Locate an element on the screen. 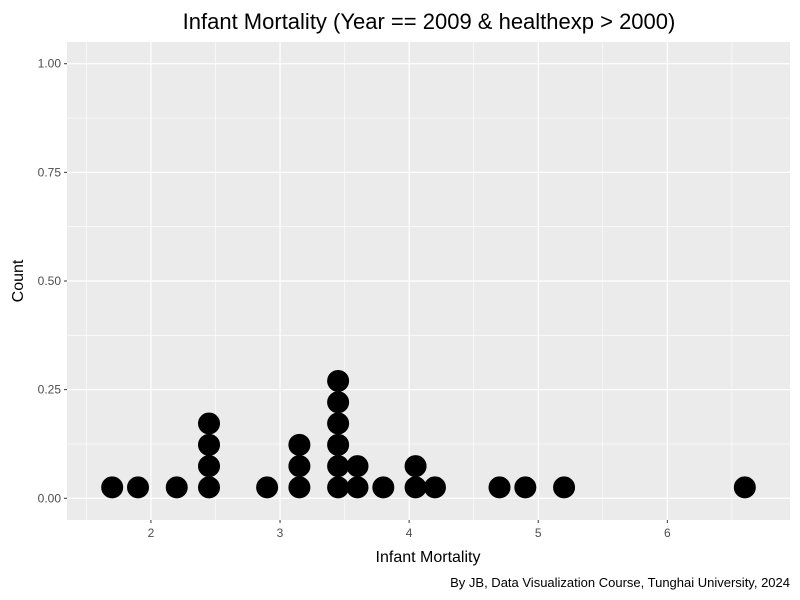 The width and height of the screenshot is (800, 600). y-tick-label: 0.50 is located at coordinates (50, 281).